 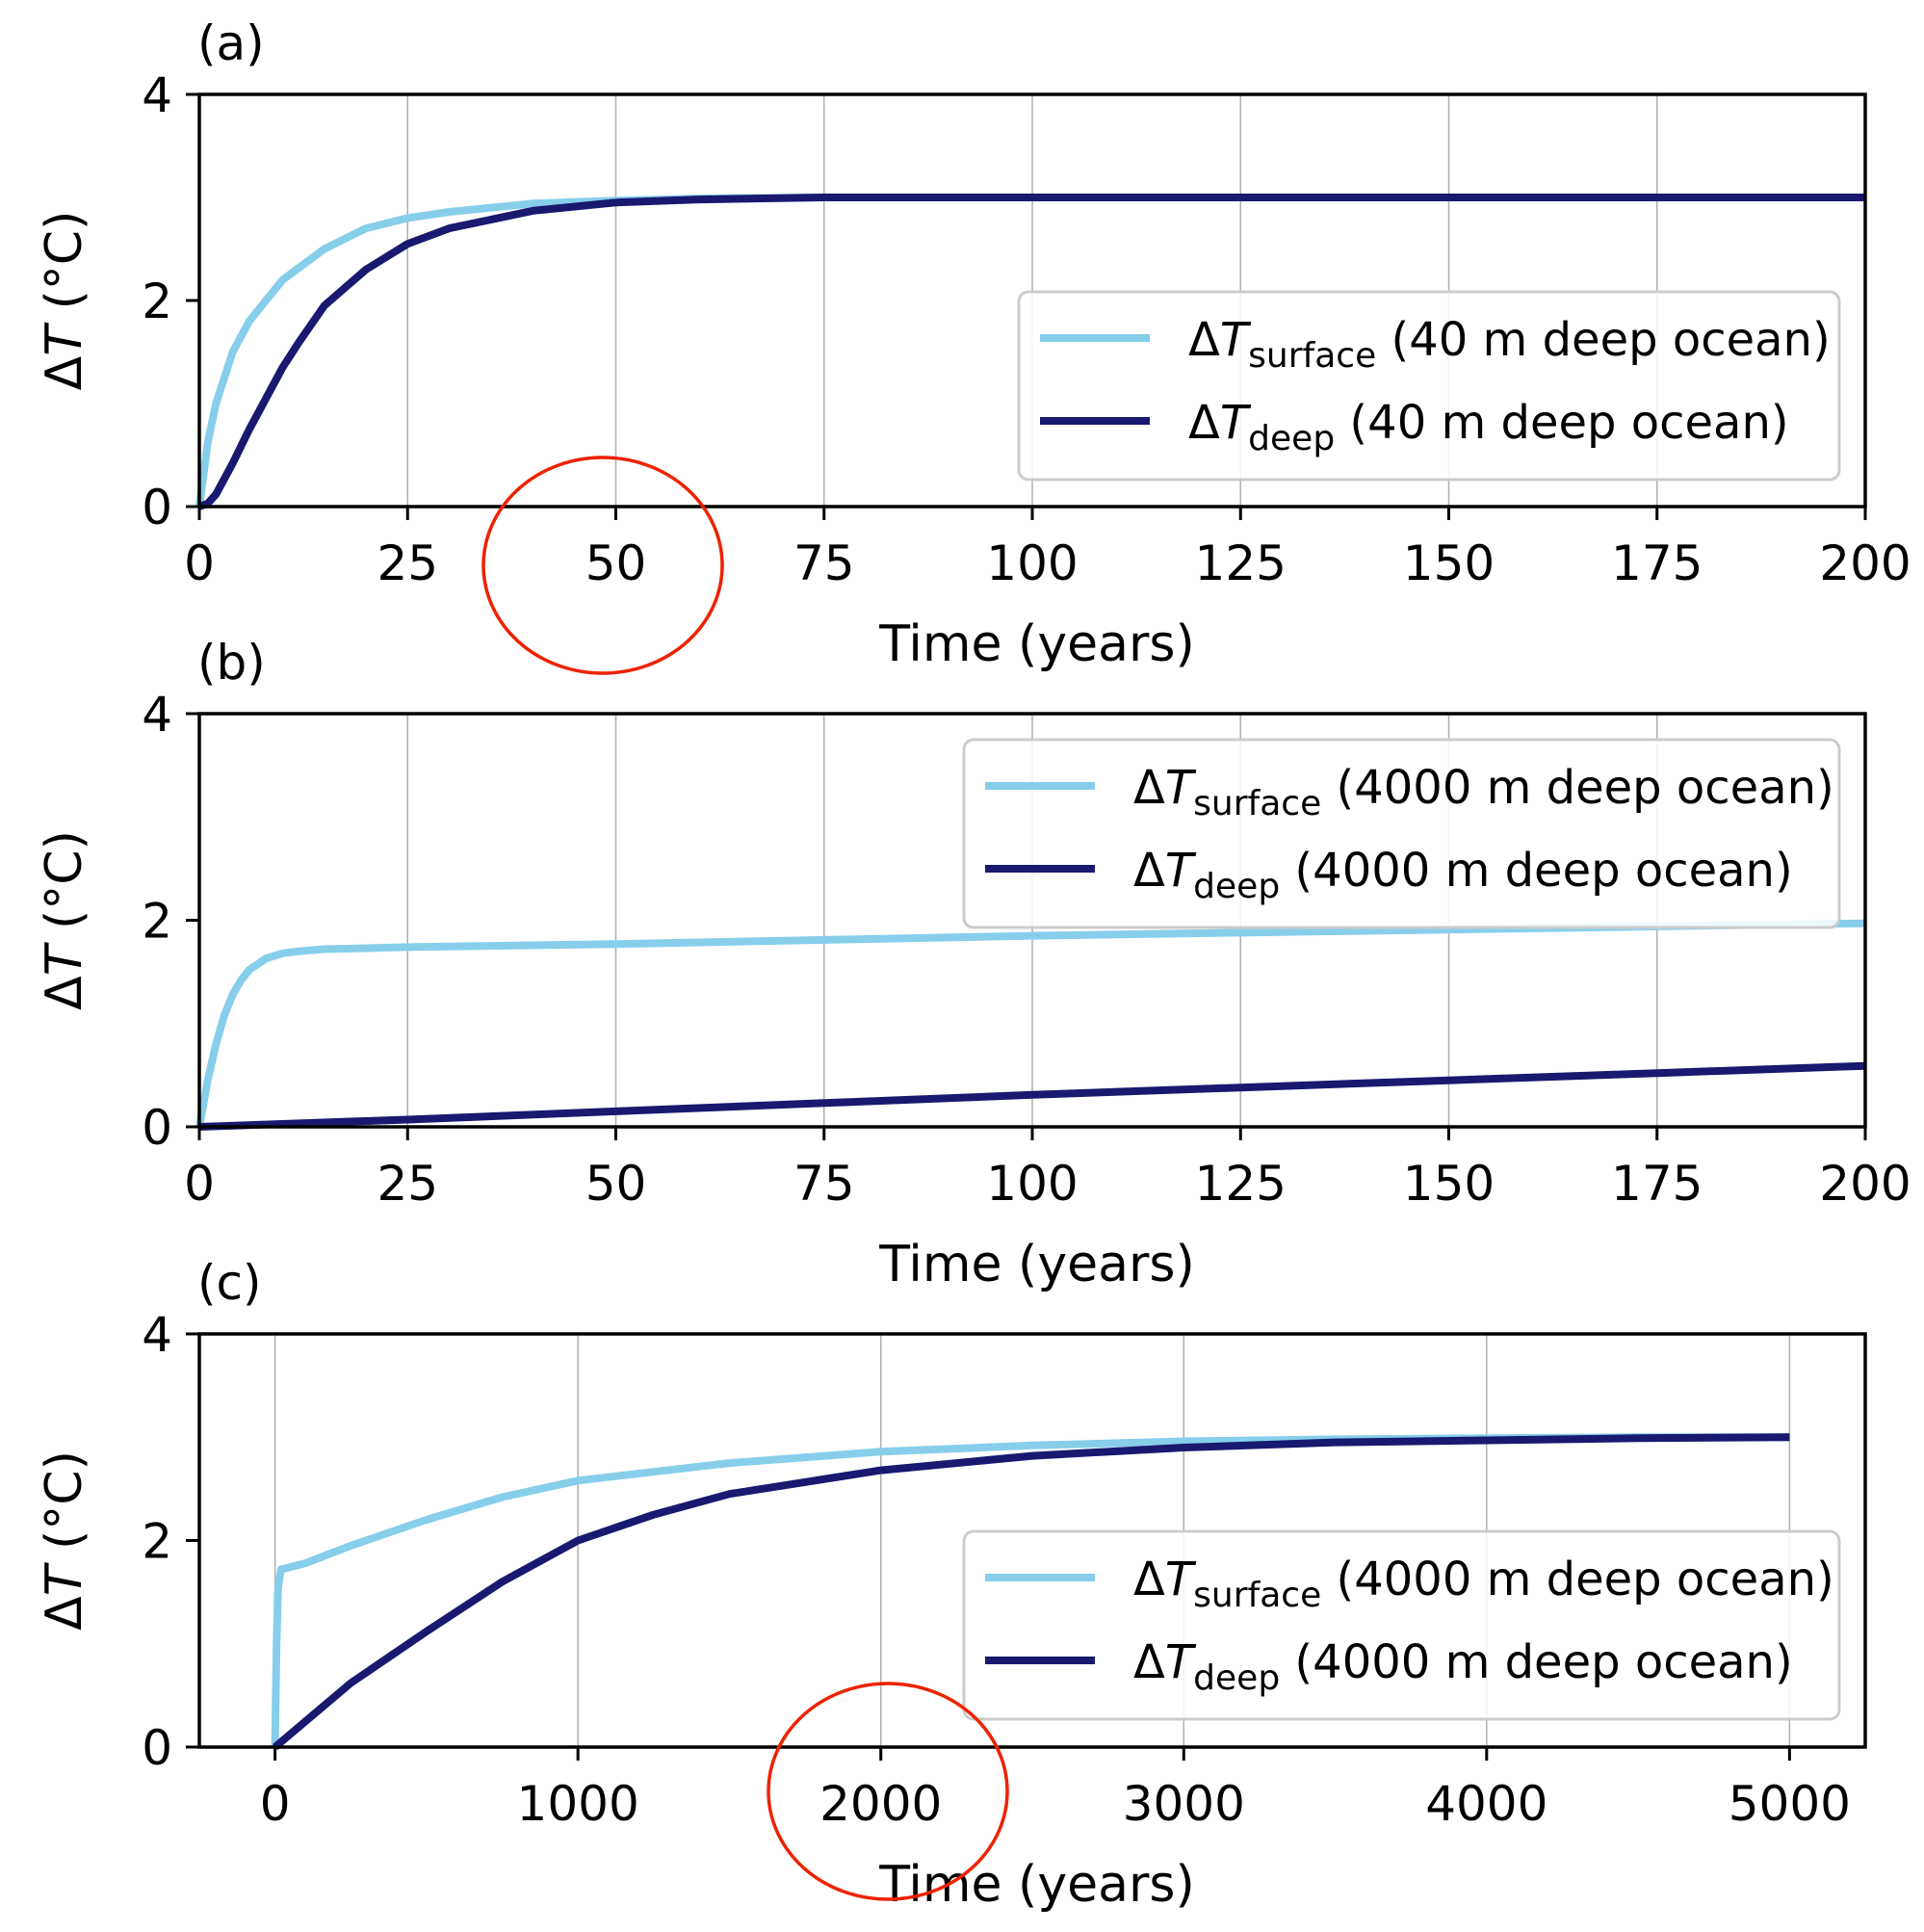 I want to click on x-tick-label: 1000, so click(x=578, y=1804).